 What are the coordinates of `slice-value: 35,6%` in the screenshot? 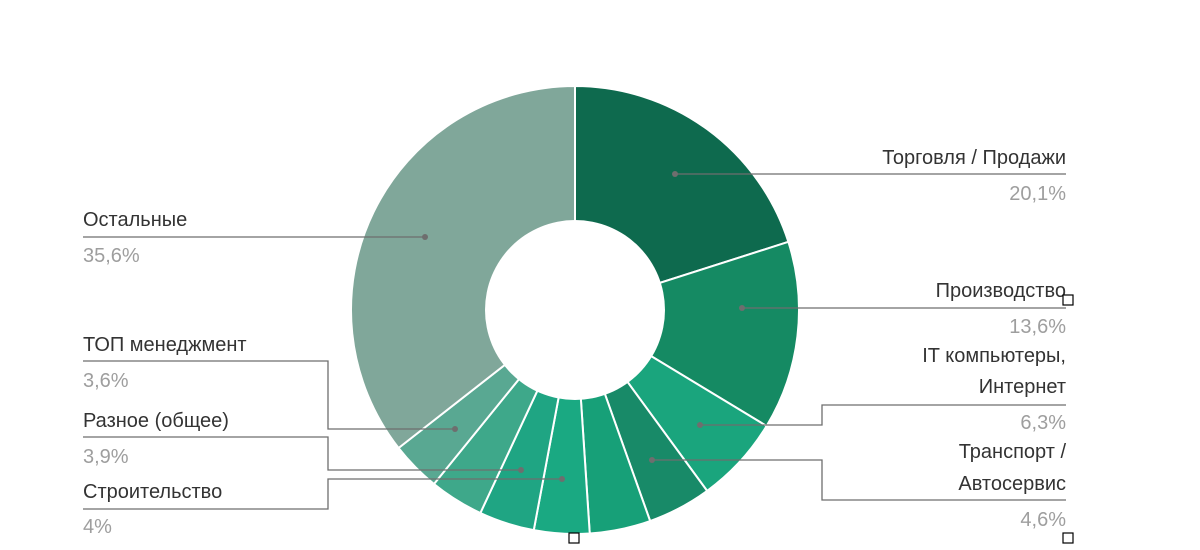 It's located at (111, 256).